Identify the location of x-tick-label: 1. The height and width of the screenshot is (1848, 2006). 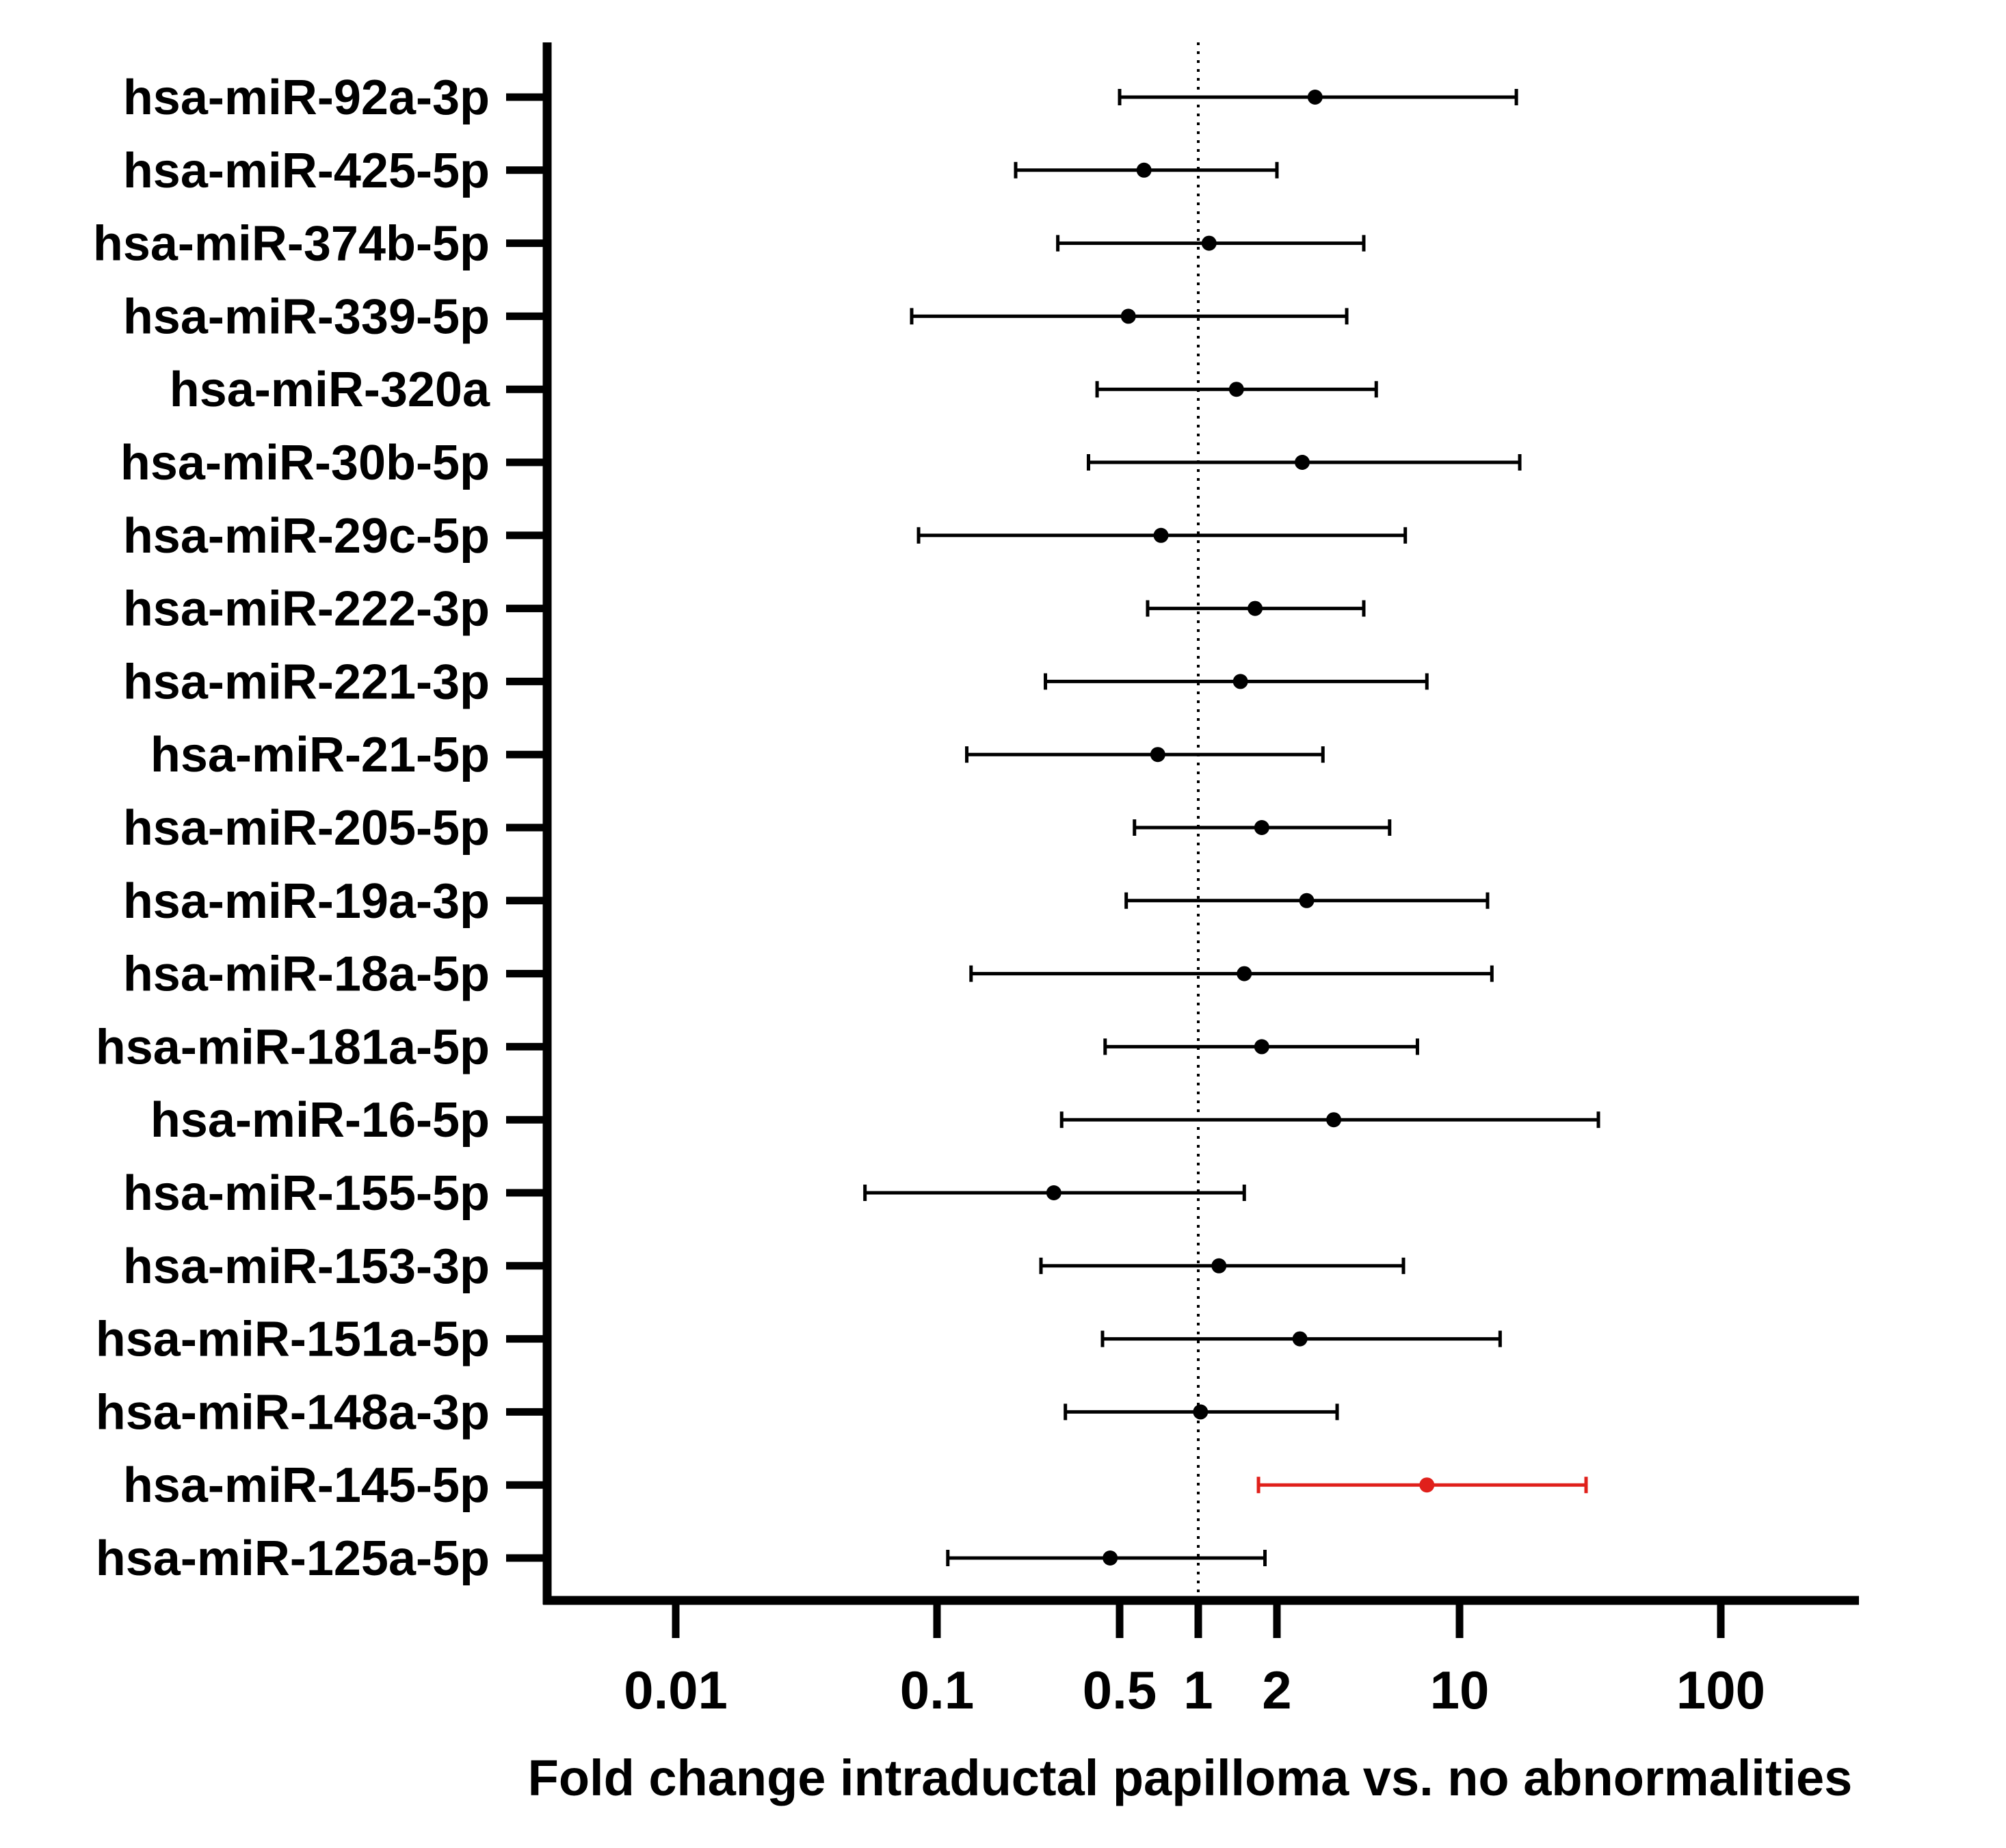
(1198, 1690).